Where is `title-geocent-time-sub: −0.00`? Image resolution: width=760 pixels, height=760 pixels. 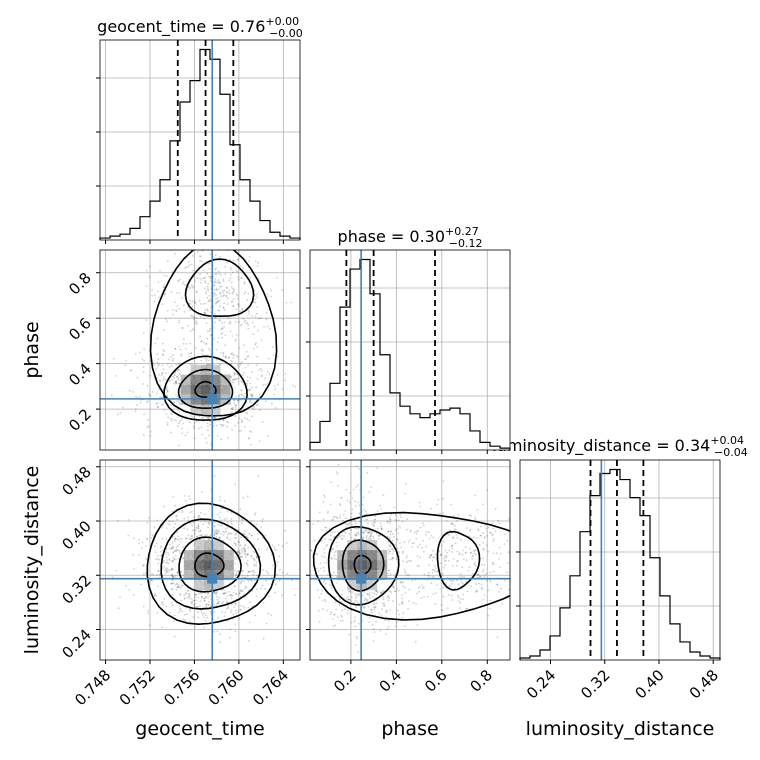 title-geocent-time-sub: −0.00 is located at coordinates (286, 33).